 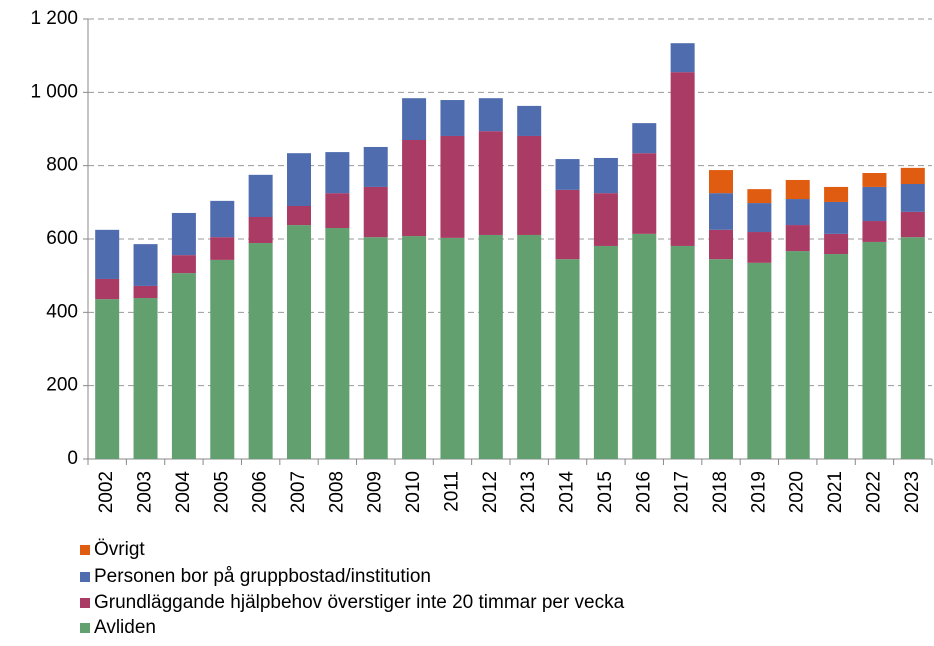 I want to click on x-tick-label: 2009, so click(x=375, y=492).